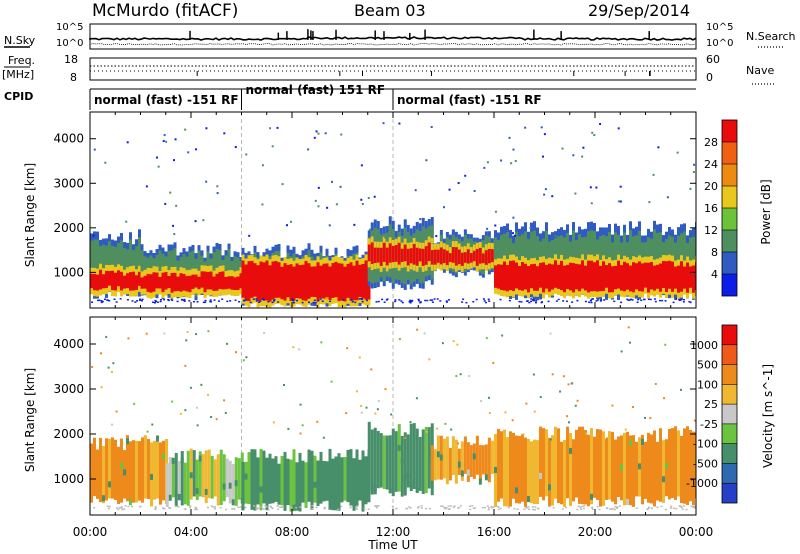 This screenshot has width=800, height=554. Describe the element at coordinates (714, 252) in the screenshot. I see `colorbar-tick-label: 8` at that location.